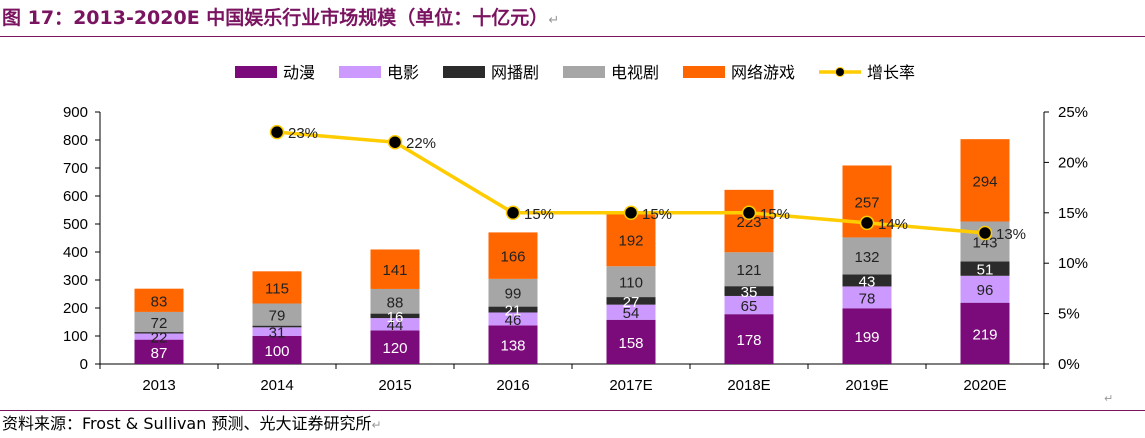 Image resolution: width=1145 pixels, height=438 pixels. Describe the element at coordinates (867, 298) in the screenshot. I see `bar-data-label: 78` at that location.